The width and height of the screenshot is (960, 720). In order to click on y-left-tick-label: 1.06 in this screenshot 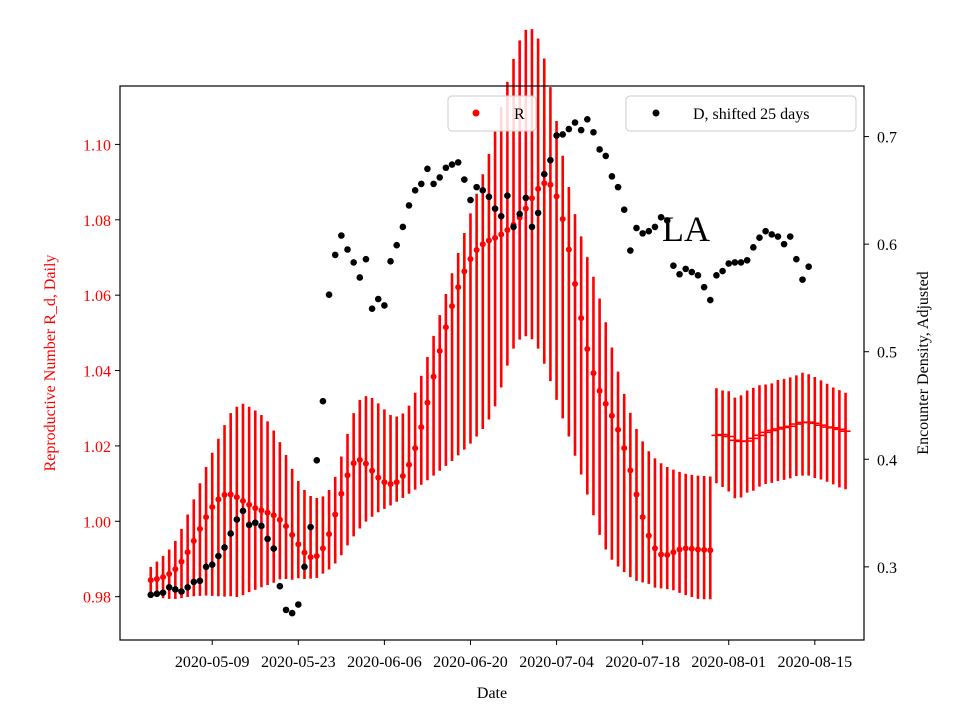, I will do `click(97, 296)`.